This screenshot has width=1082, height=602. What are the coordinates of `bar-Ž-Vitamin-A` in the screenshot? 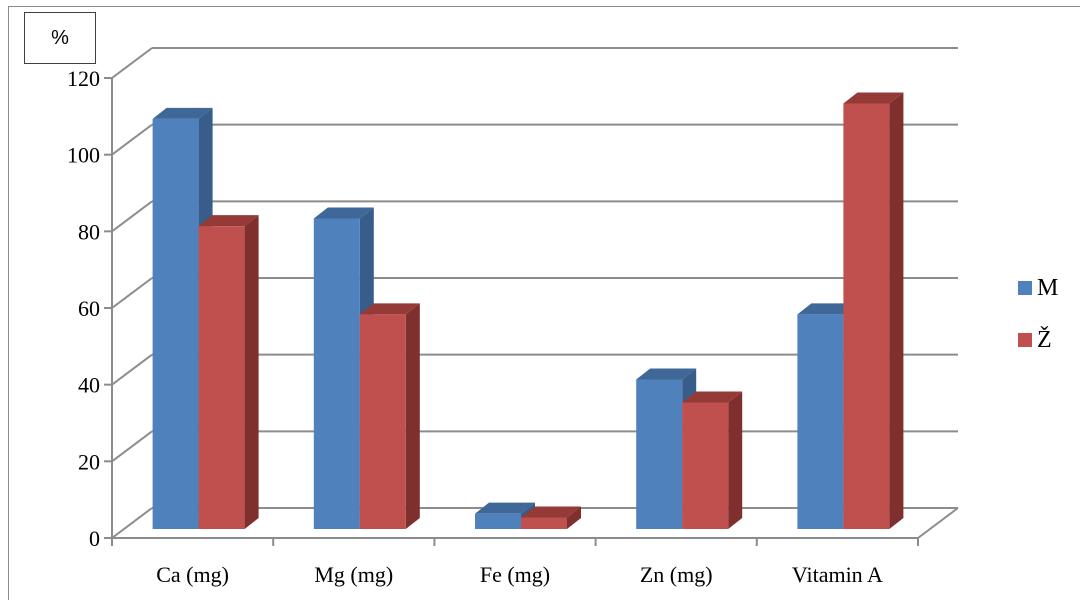 It's located at (873, 310).